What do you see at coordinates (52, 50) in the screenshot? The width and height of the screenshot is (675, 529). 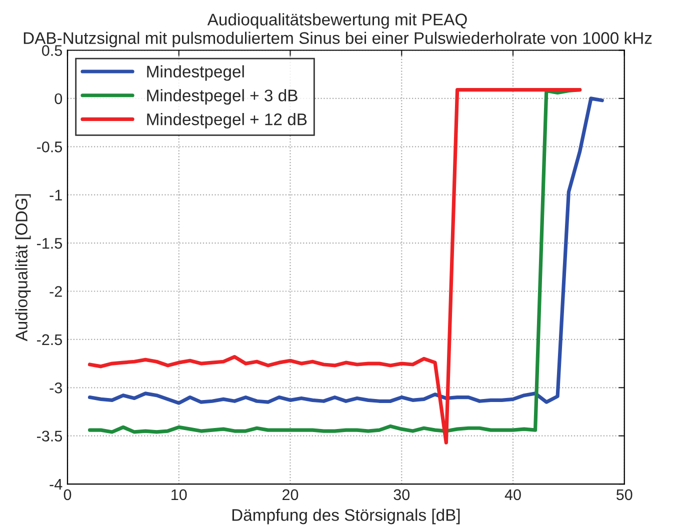 I see `y-tick-label: 0.5` at bounding box center [52, 50].